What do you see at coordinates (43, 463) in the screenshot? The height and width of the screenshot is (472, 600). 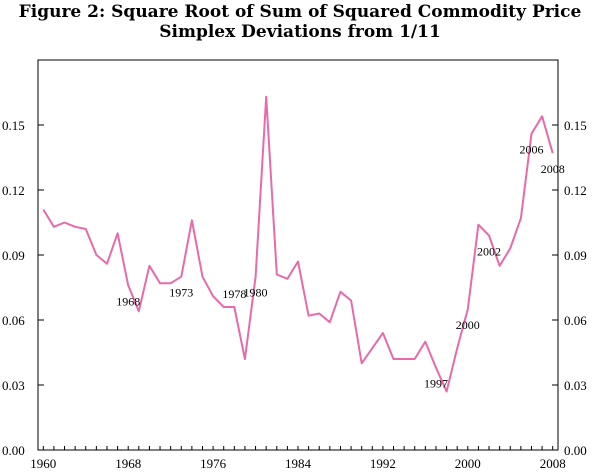 I see `x-tick-label: 1960` at bounding box center [43, 463].